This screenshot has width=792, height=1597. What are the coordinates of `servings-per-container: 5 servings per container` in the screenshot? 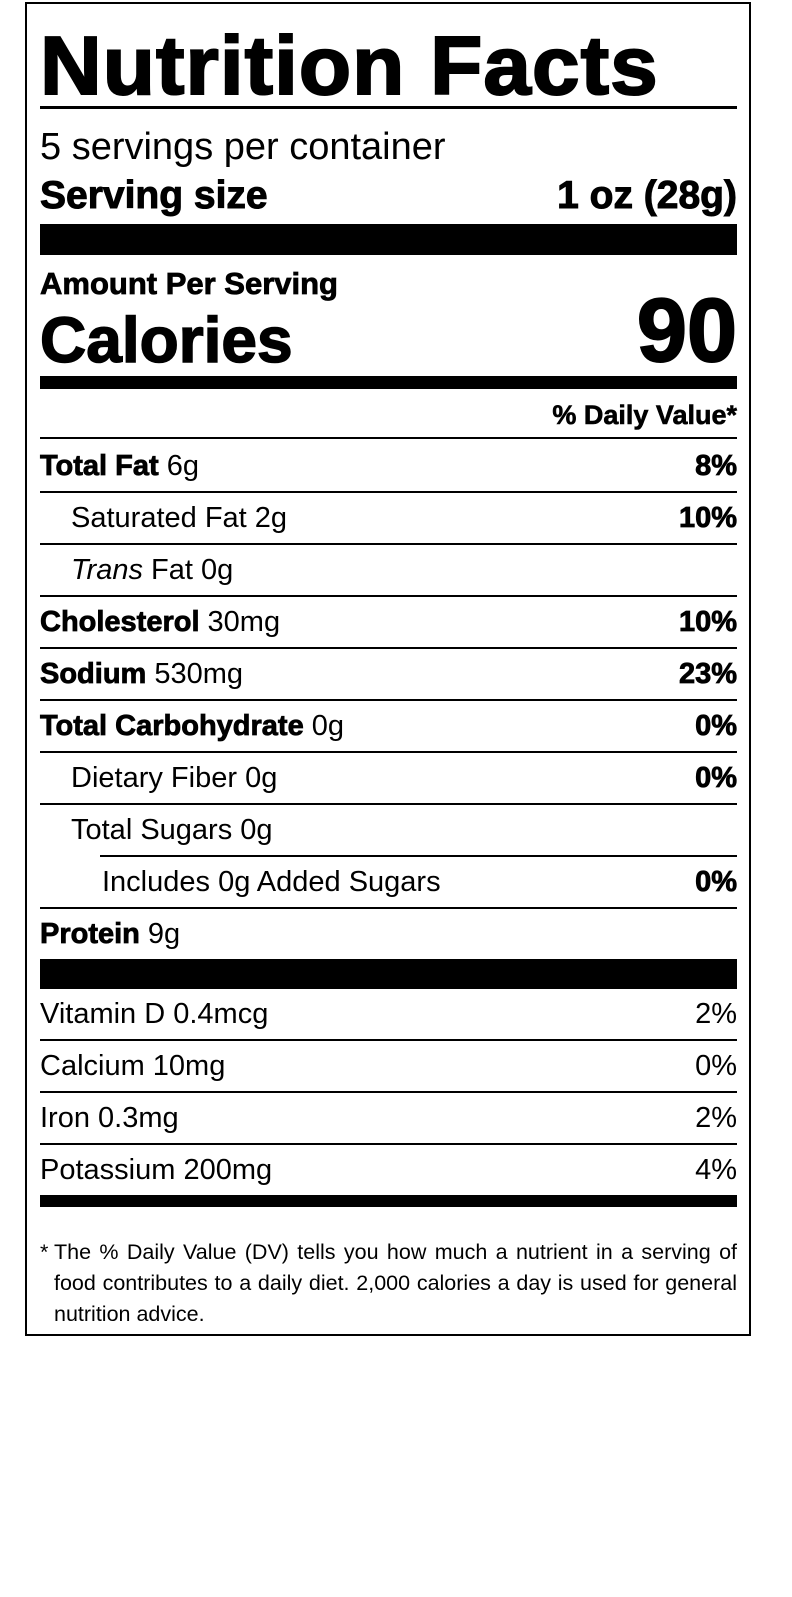 It's located at (243, 147).